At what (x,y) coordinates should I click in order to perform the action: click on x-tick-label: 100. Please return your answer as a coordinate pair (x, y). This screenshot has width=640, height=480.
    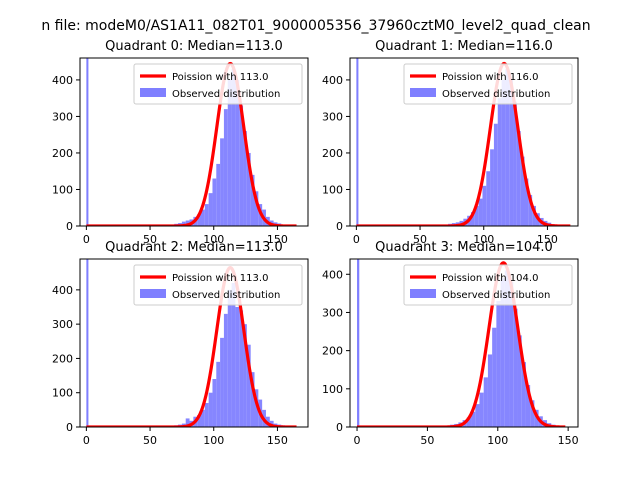
    Looking at the image, I should click on (483, 239).